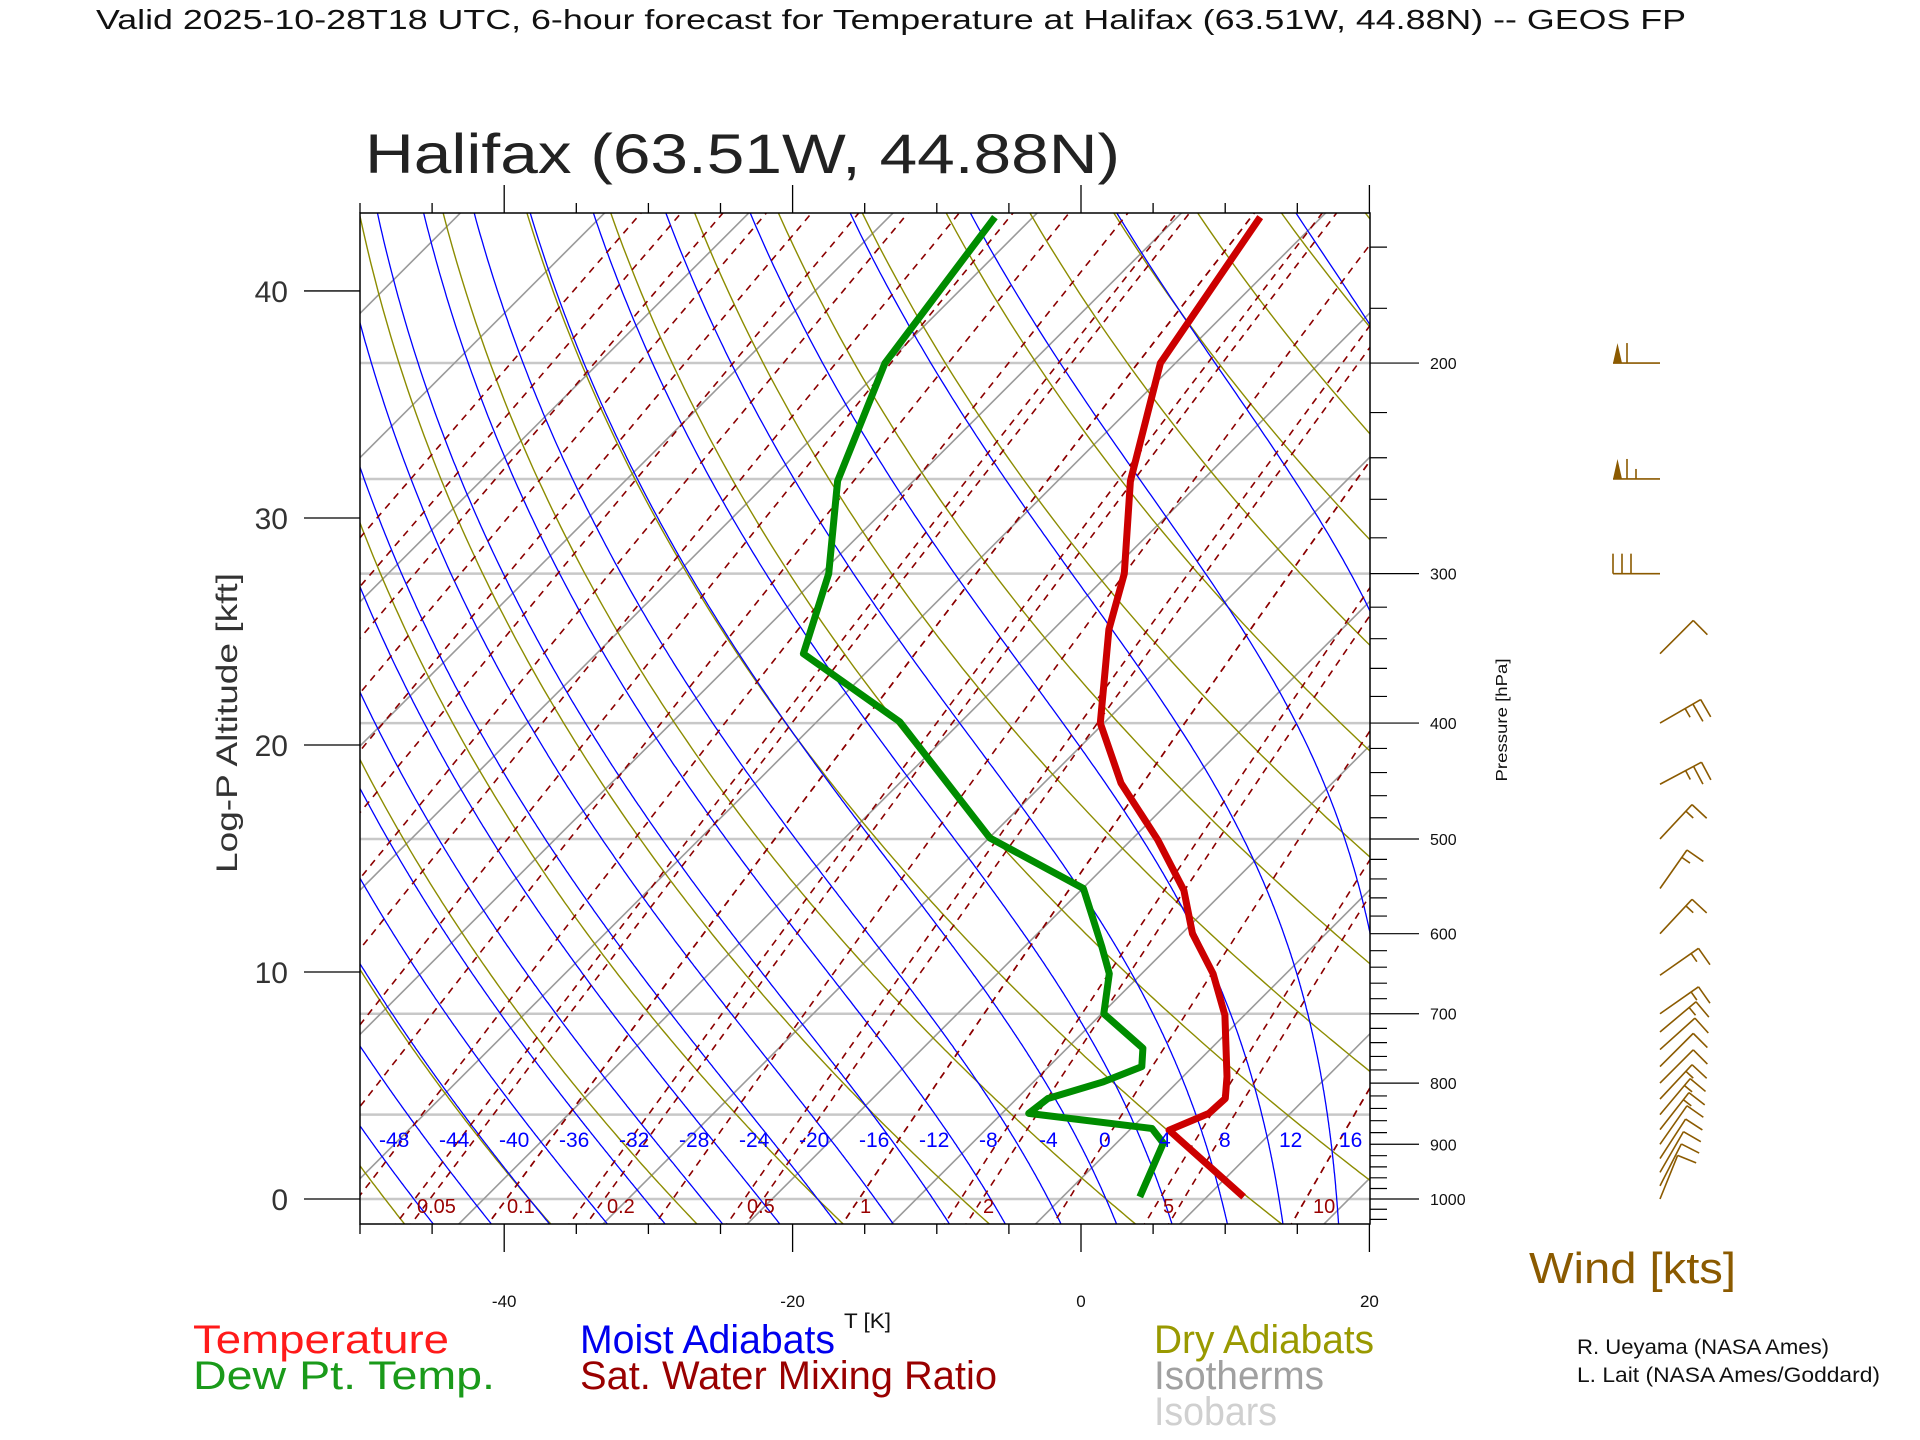  What do you see at coordinates (454, 1140) in the screenshot?
I see `moist-adiabat-label: -44` at bounding box center [454, 1140].